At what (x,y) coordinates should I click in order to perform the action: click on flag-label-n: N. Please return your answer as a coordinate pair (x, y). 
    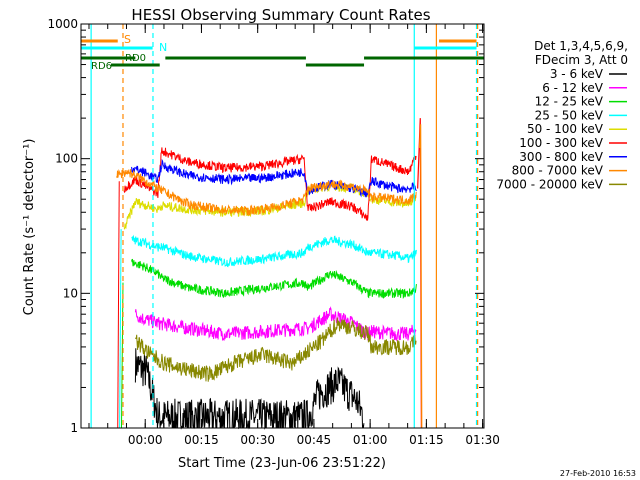
    Looking at the image, I should click on (163, 47).